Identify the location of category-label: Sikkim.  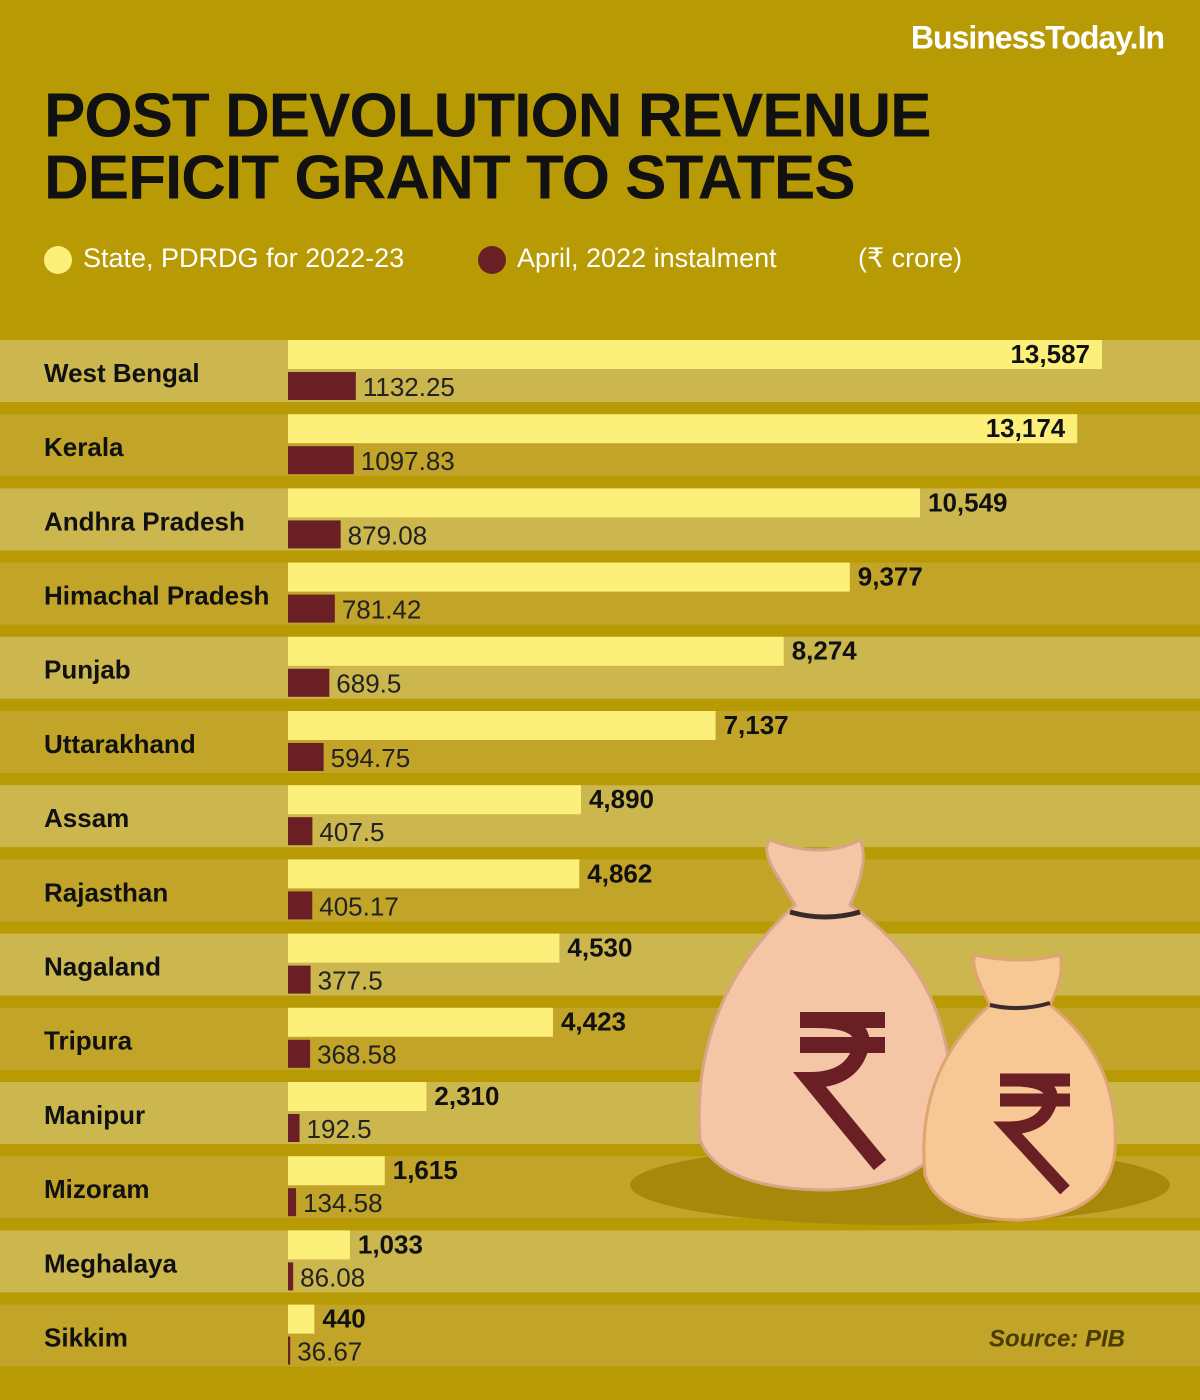
(86, 1337).